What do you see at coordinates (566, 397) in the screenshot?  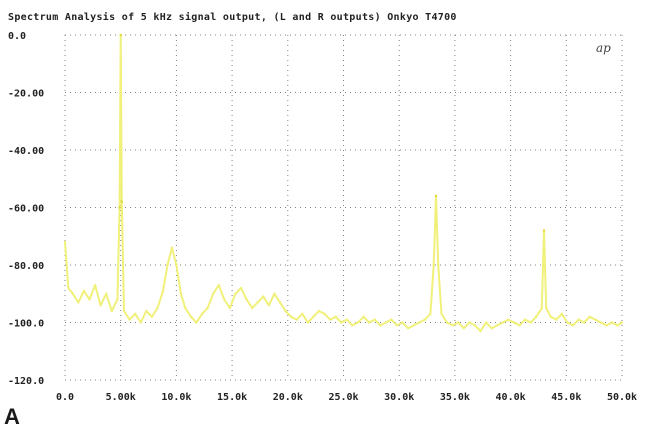 I see `x-tick-label: 45.0k` at bounding box center [566, 397].